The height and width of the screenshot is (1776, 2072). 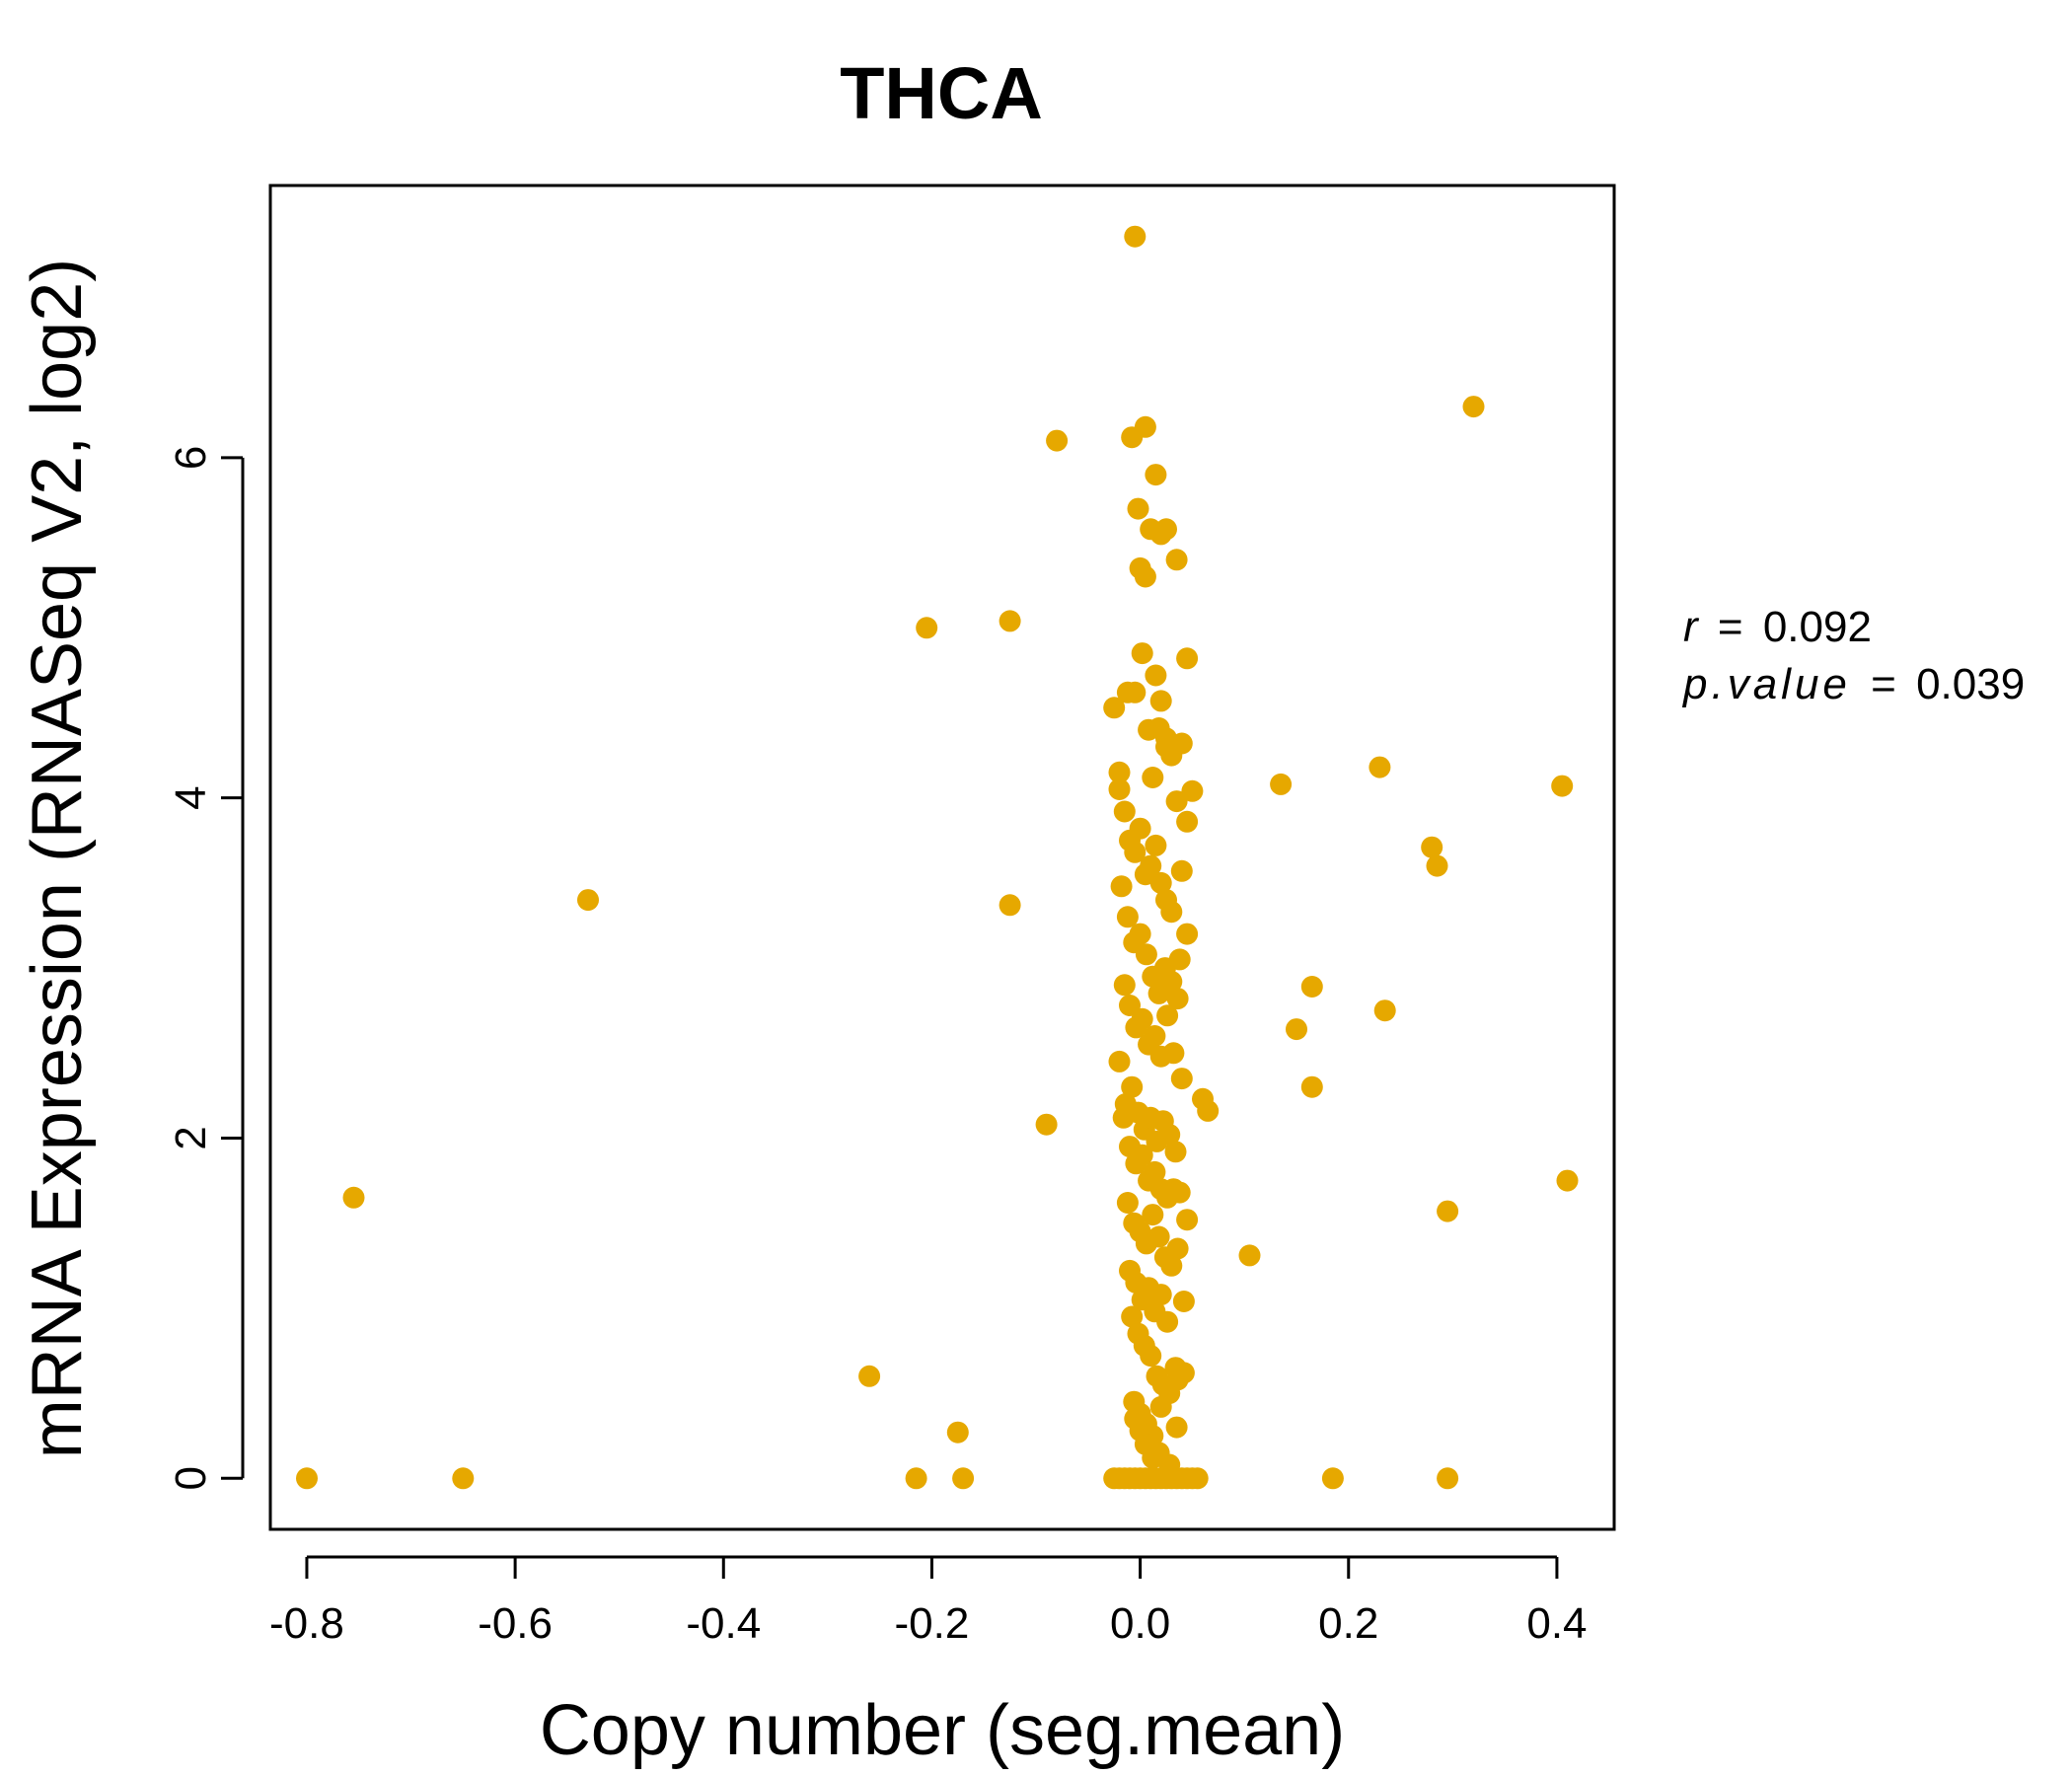 What do you see at coordinates (1766, 684) in the screenshot?
I see `p-label: p.value` at bounding box center [1766, 684].